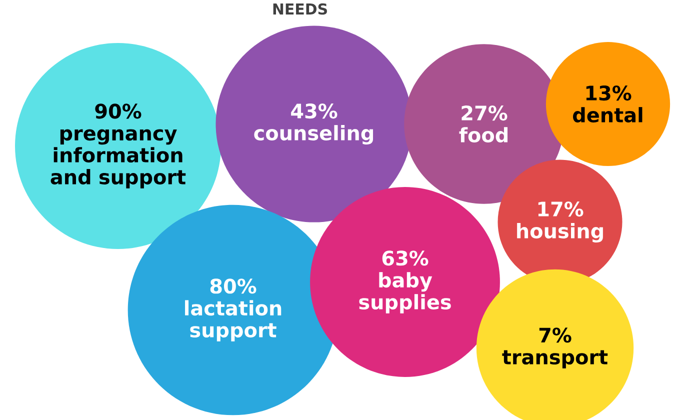  I want to click on category-label: housing, so click(560, 232).